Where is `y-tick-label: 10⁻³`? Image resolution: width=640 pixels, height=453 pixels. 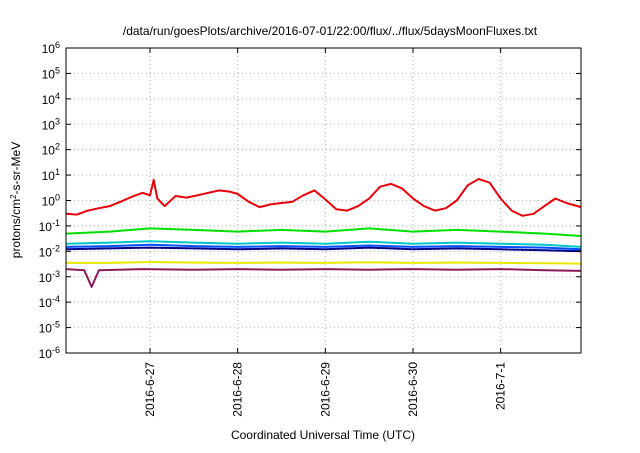 y-tick-label: 10⁻³ is located at coordinates (49, 277).